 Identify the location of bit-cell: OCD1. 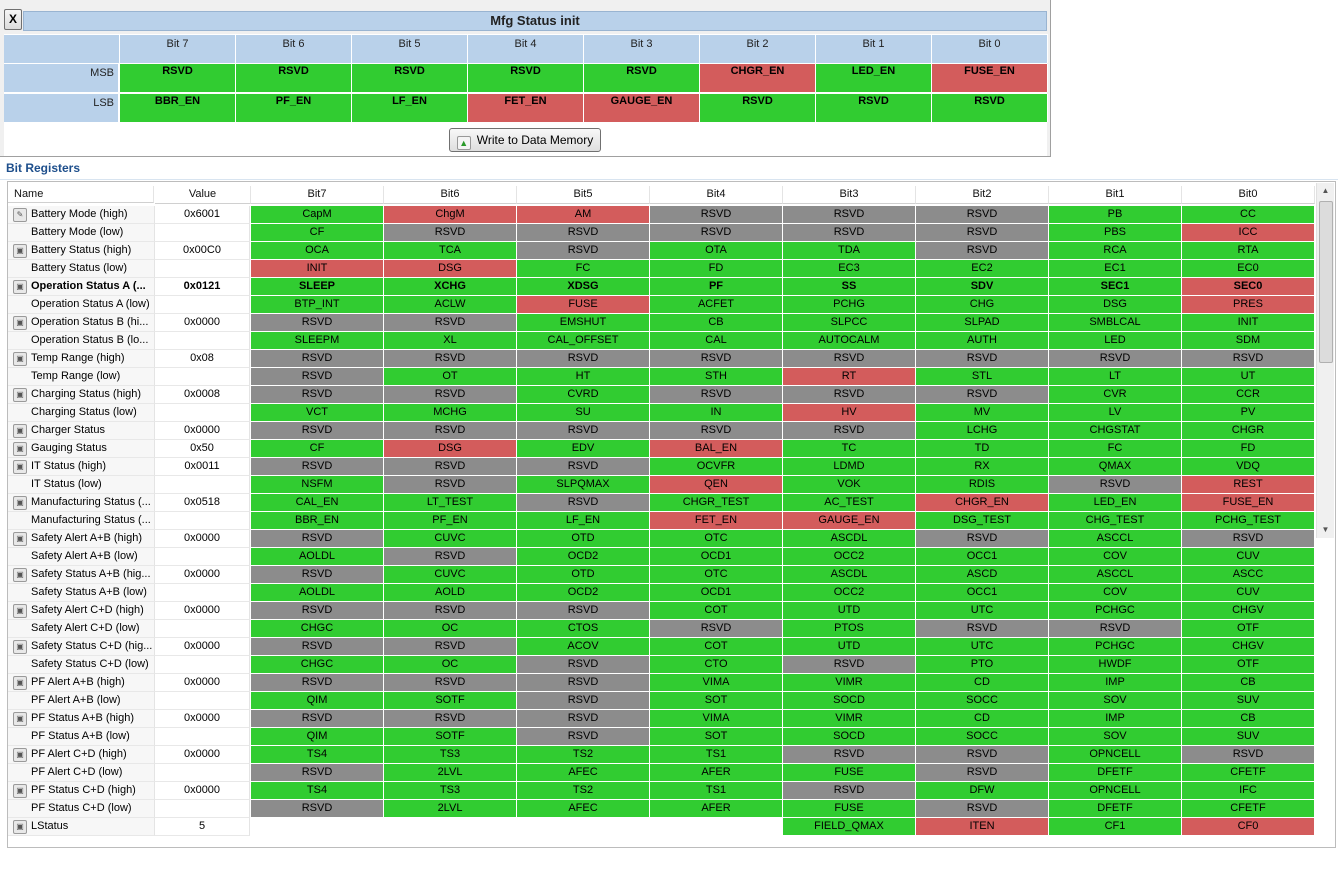
(716, 557).